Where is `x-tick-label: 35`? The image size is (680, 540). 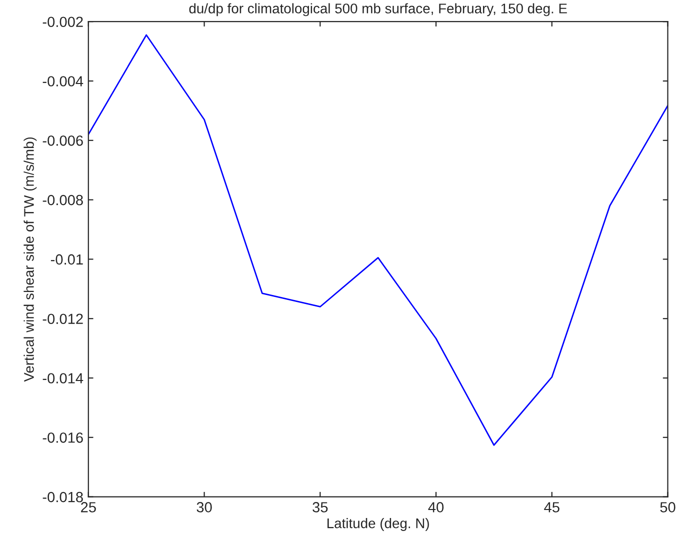
x-tick-label: 35 is located at coordinates (320, 507).